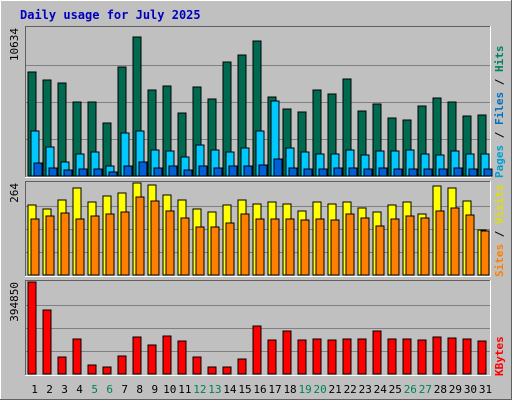 The height and width of the screenshot is (400, 512). I want to click on legend-part: KBytes, so click(499, 356).